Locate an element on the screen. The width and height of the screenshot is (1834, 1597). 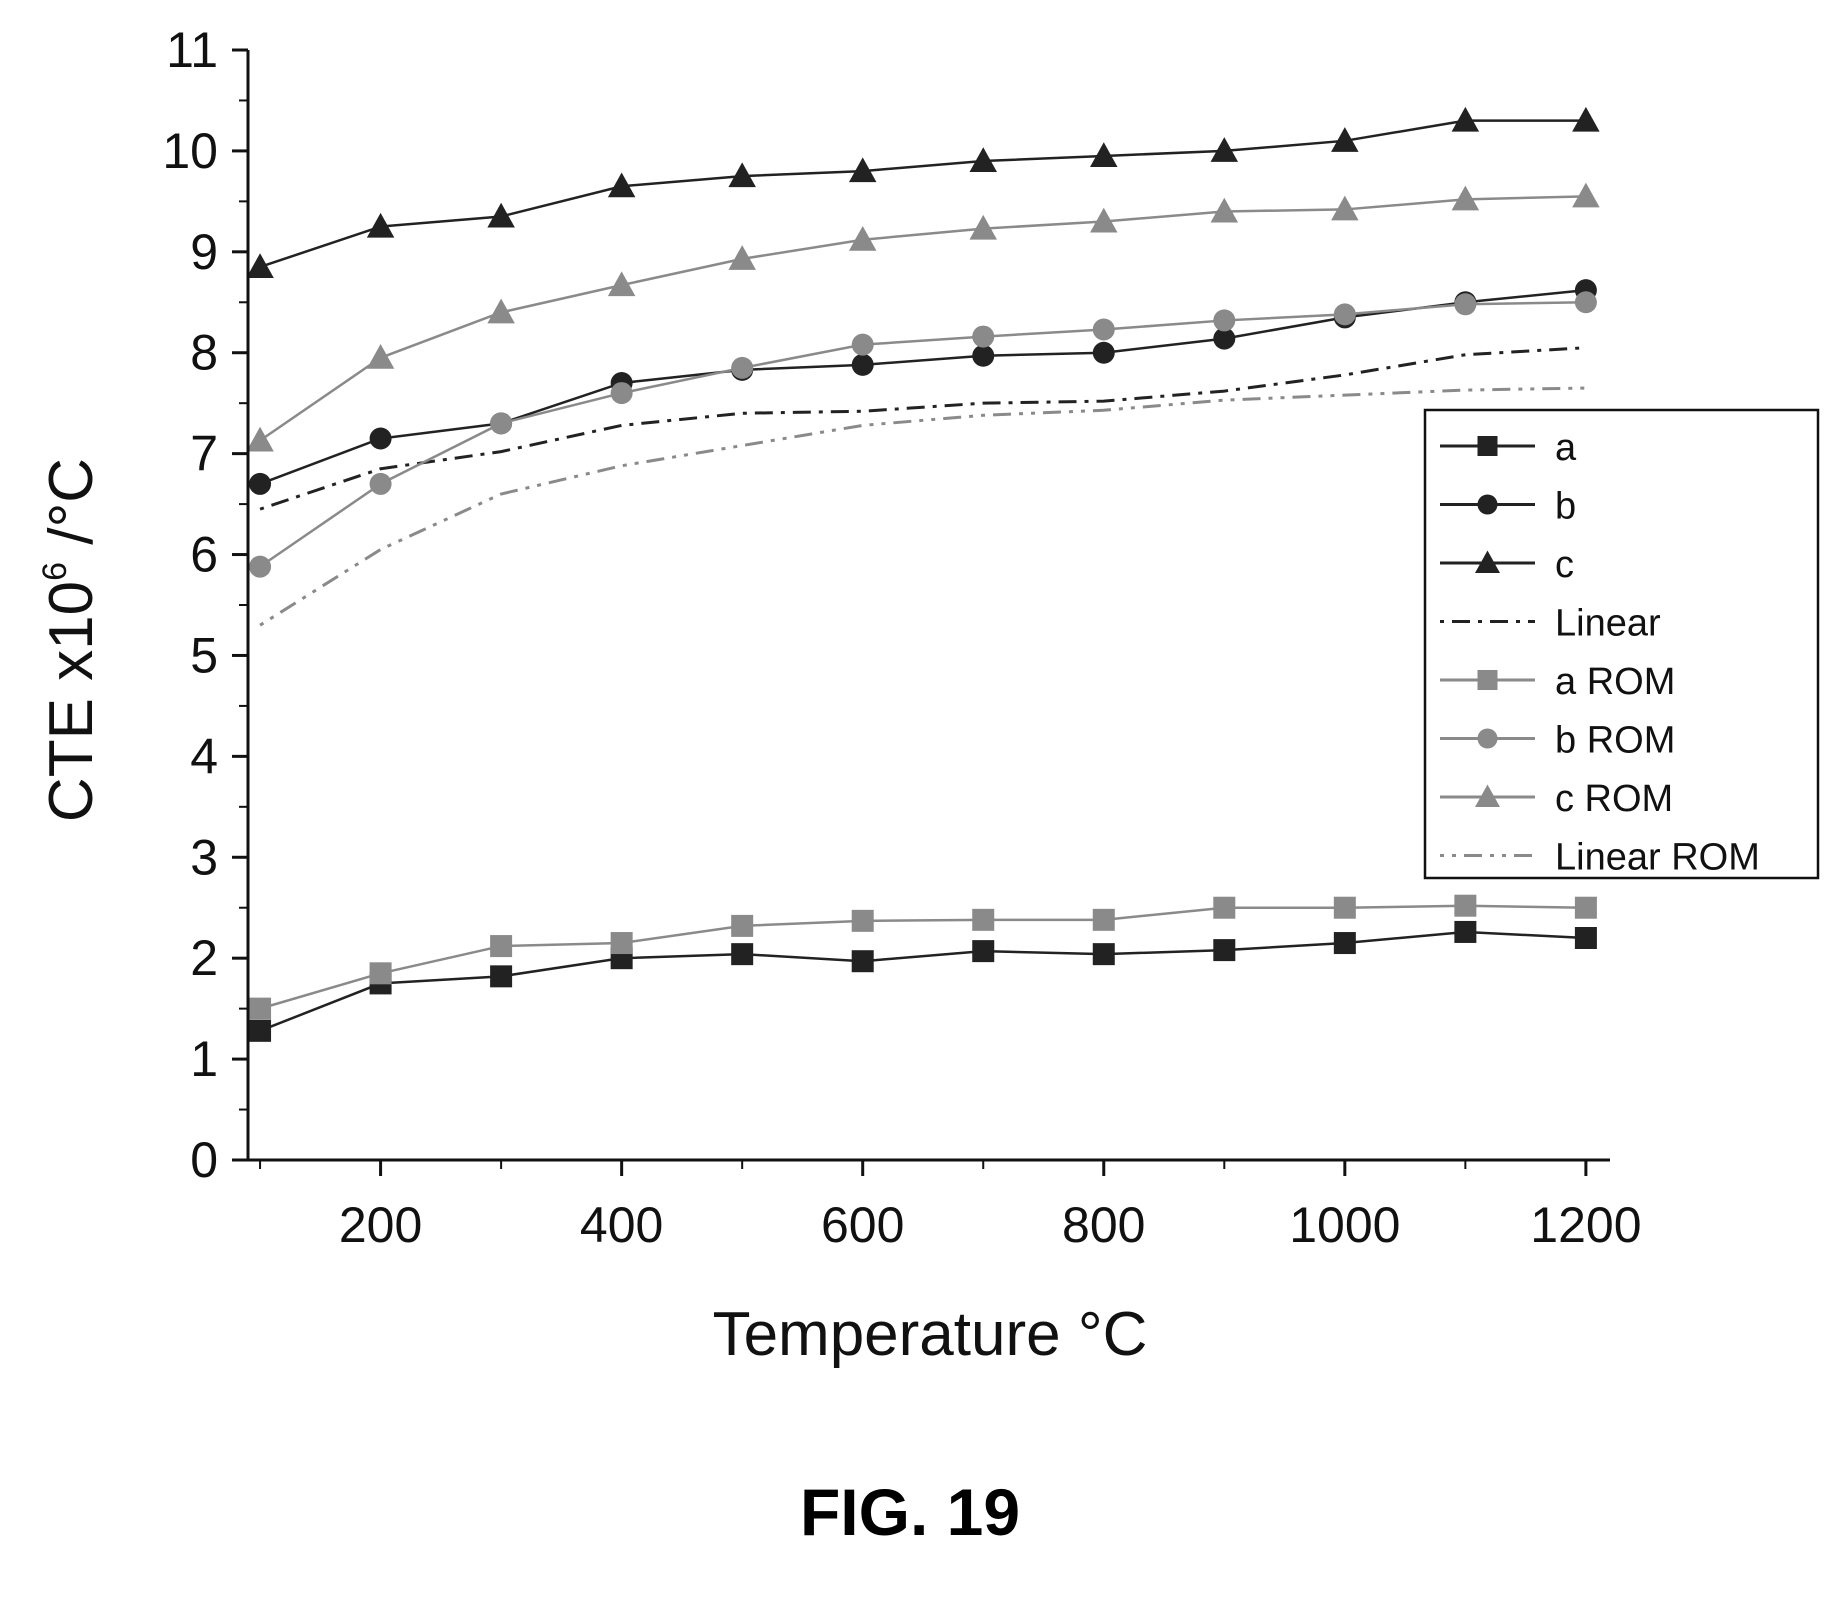
x-axis-title: Temperature °C is located at coordinates (930, 1334).